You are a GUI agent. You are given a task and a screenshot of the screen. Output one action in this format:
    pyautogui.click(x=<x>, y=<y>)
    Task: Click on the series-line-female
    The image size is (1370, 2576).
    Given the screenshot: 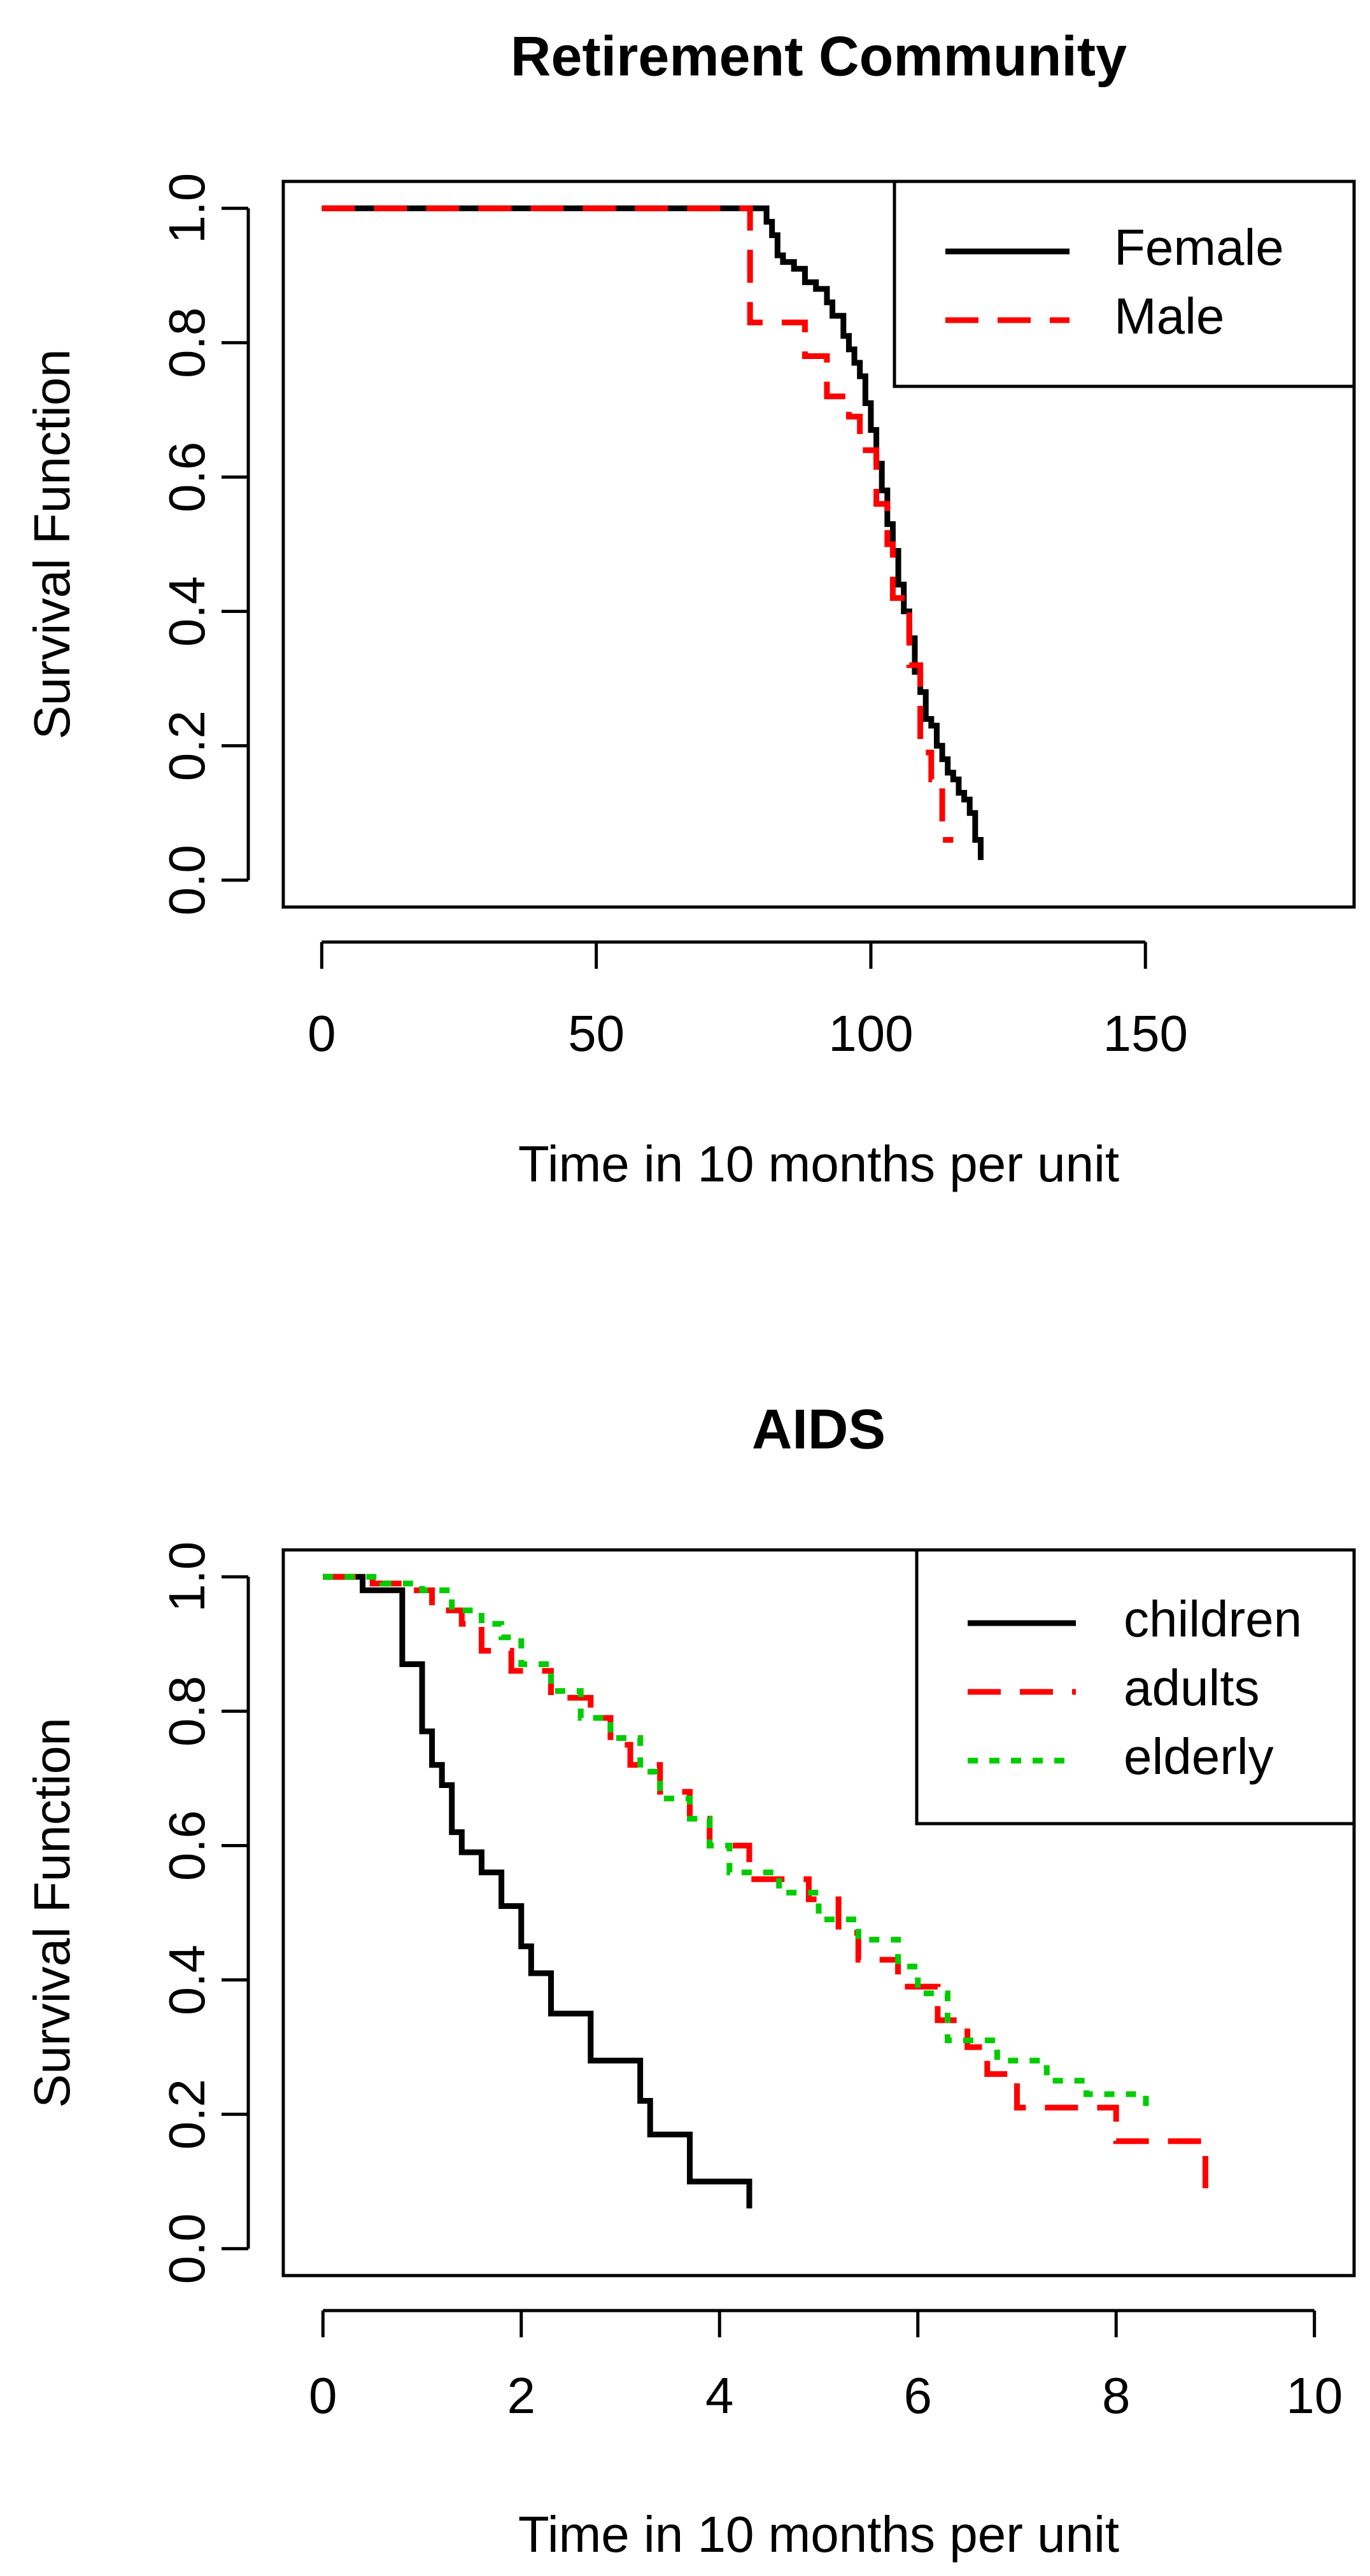 What is the action you would take?
    pyautogui.click(x=652, y=533)
    